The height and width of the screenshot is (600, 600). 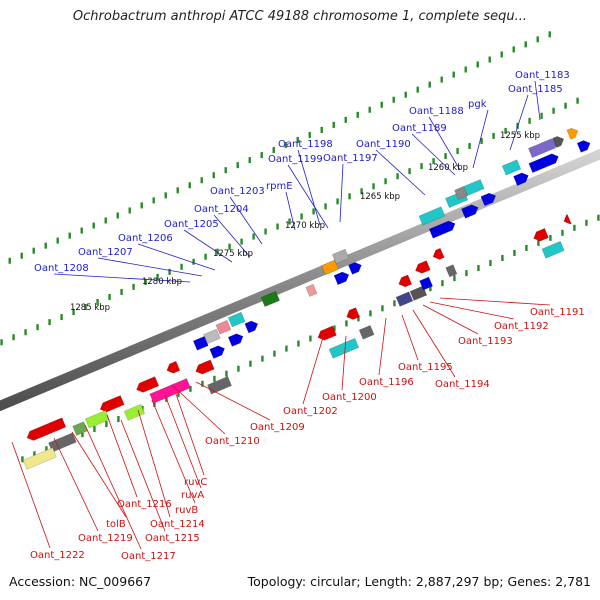 What do you see at coordinates (477, 104) in the screenshot?
I see `gene-label-forward: pgk` at bounding box center [477, 104].